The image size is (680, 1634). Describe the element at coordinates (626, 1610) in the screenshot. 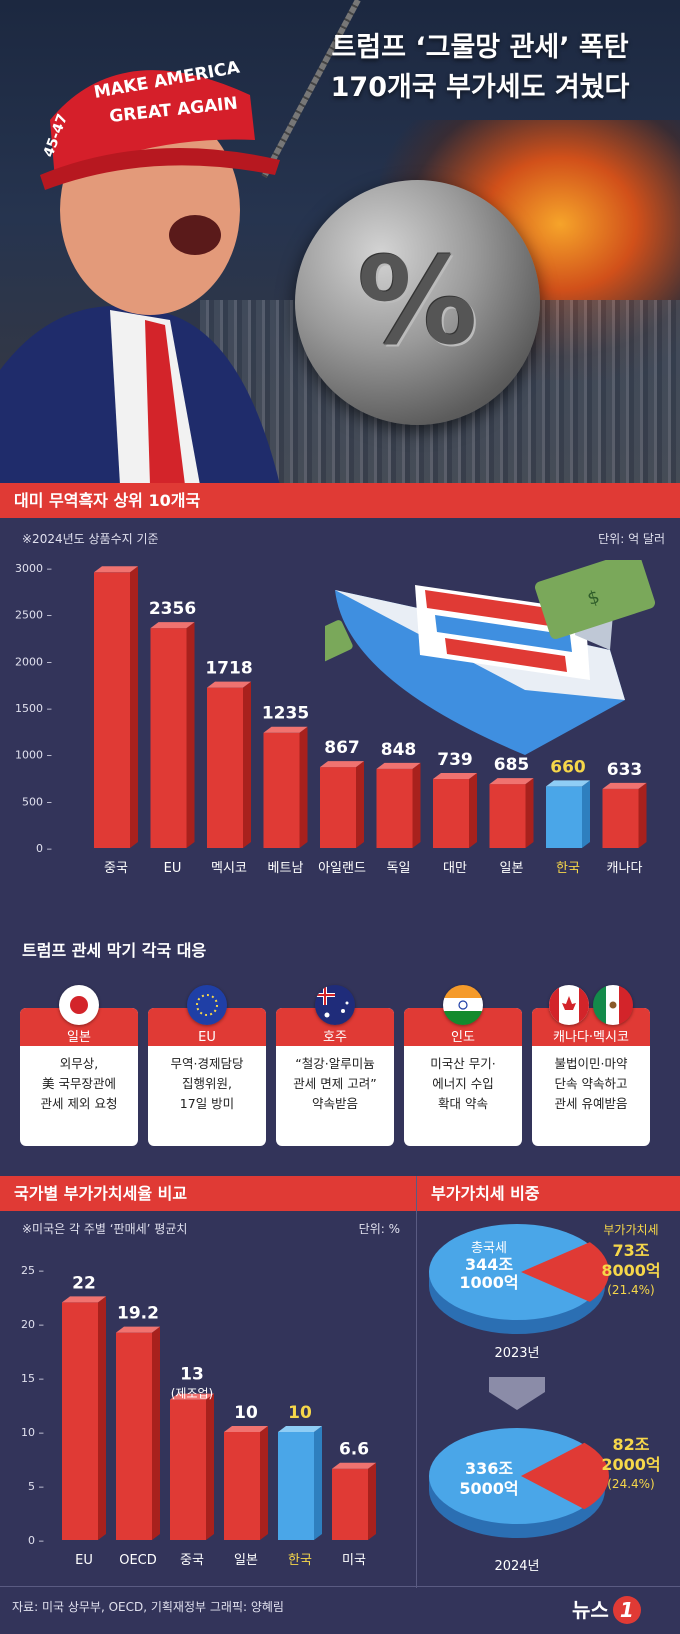

I see `logo-mark: 1` at that location.